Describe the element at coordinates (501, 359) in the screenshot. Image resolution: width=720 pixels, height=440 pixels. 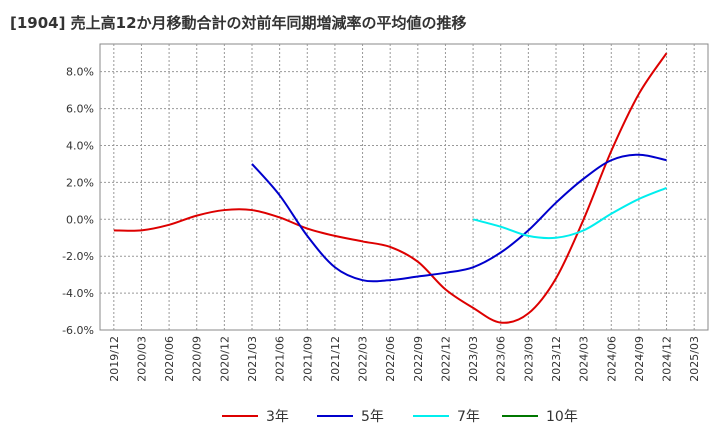
I see `x-tick-label: 2023/06` at that location.